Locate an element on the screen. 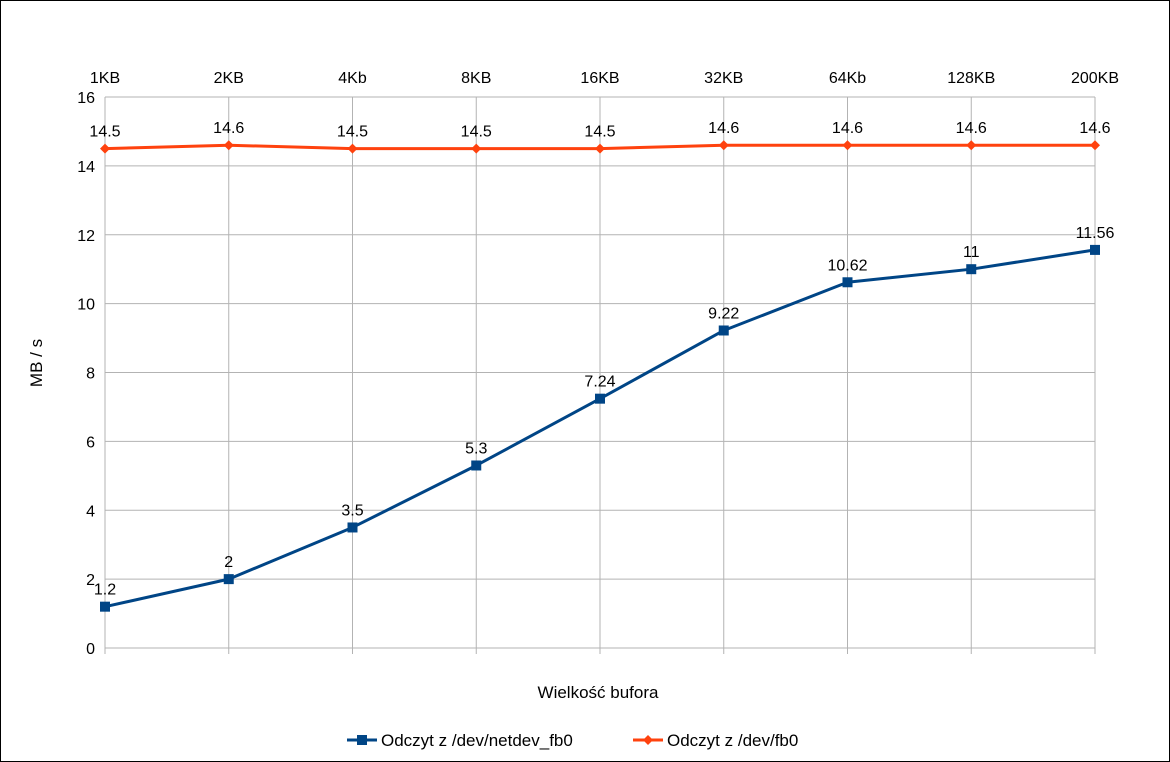  y-tick-label: 0 is located at coordinates (90, 649).